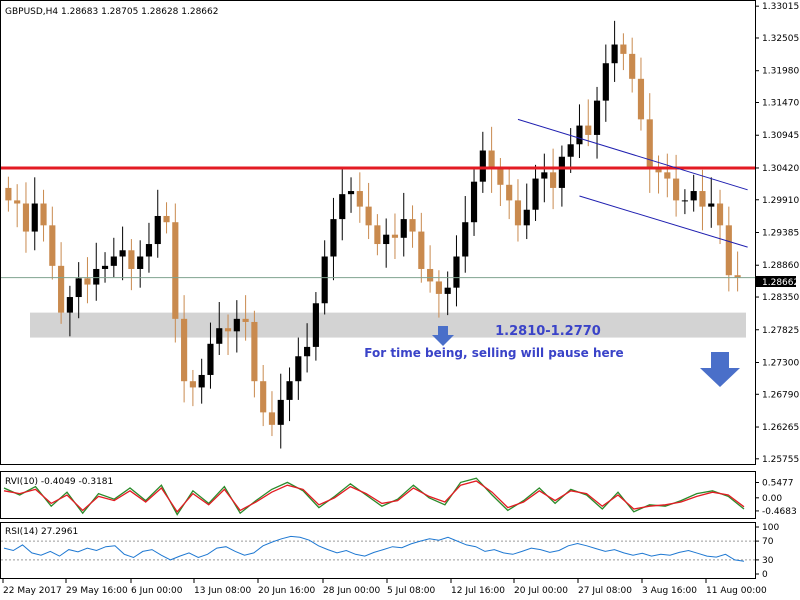 This screenshot has height=600, width=800. I want to click on time-tick-label: 13 Jun 08:00, so click(222, 591).